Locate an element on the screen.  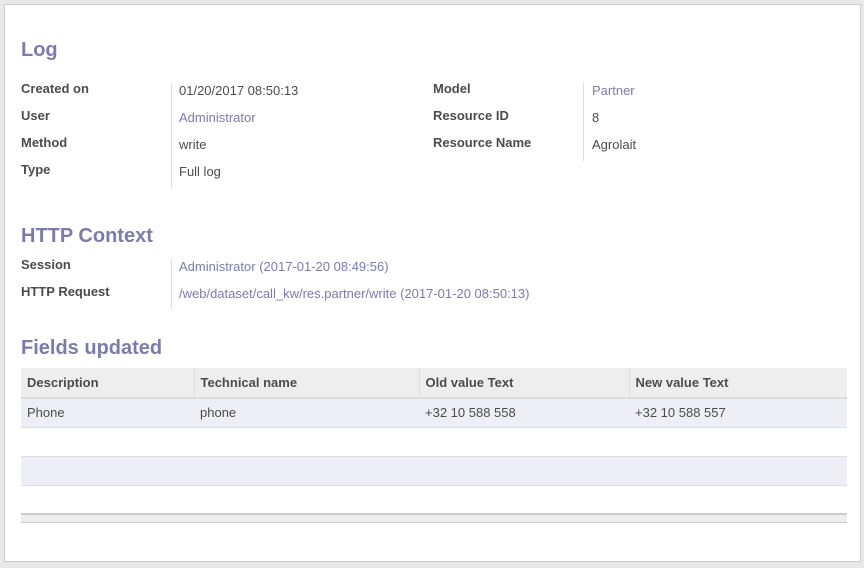
type-value: Full log is located at coordinates (200, 171).